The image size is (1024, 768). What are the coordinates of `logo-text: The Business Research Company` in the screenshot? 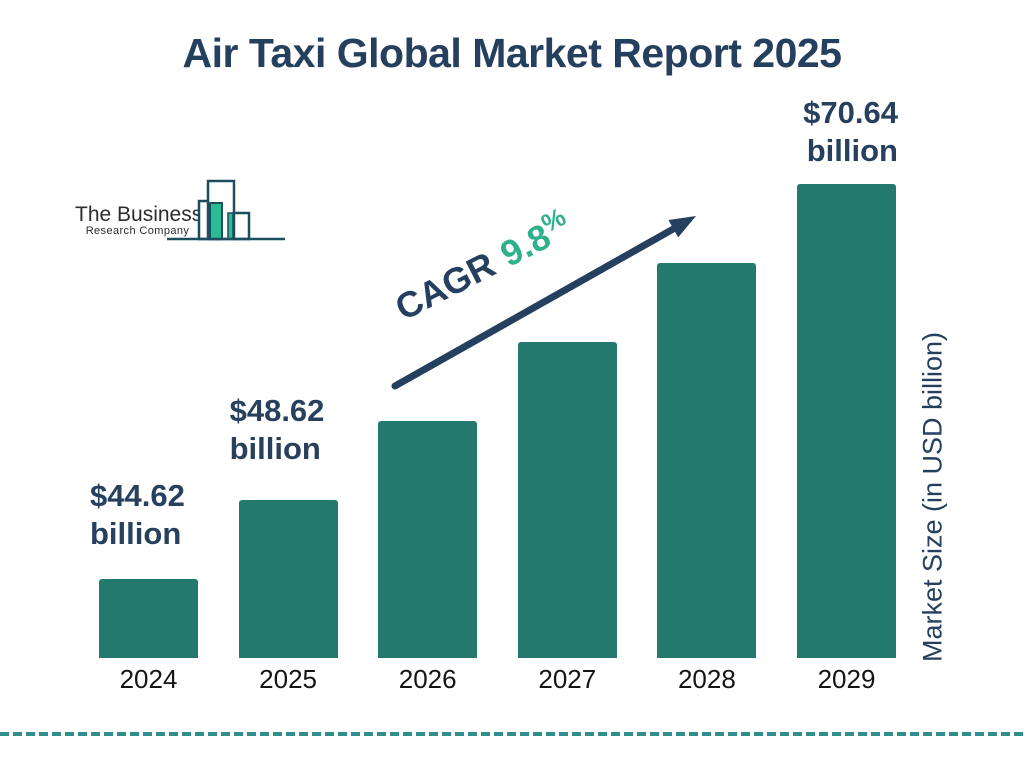 It's located at (139, 220).